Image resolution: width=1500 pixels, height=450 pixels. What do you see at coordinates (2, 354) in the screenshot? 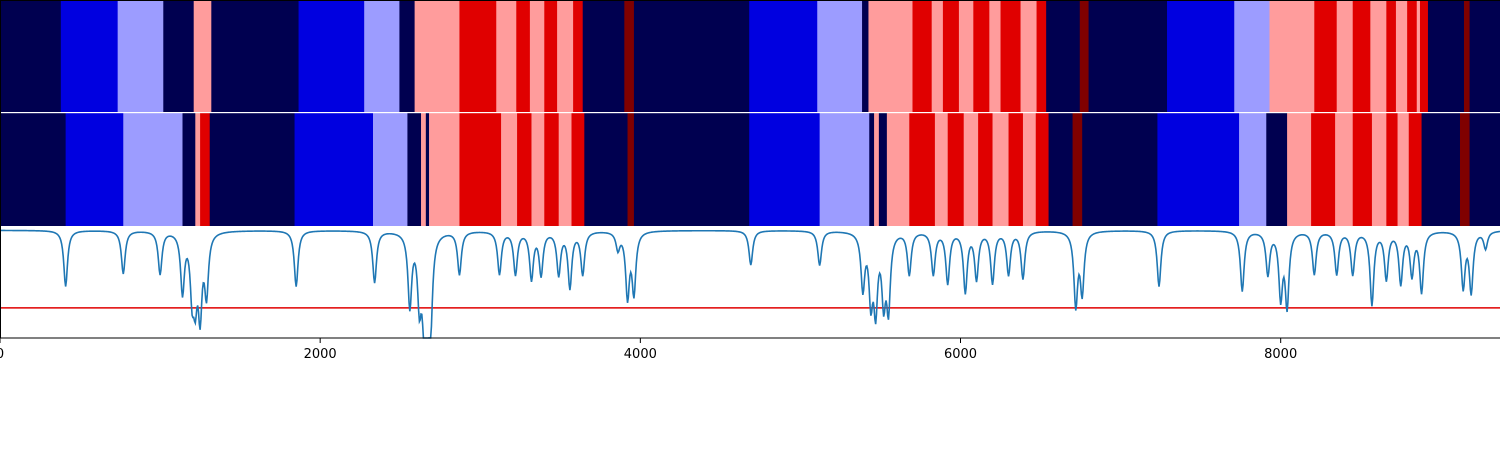
I see `x-tick-label: 0` at bounding box center [2, 354].